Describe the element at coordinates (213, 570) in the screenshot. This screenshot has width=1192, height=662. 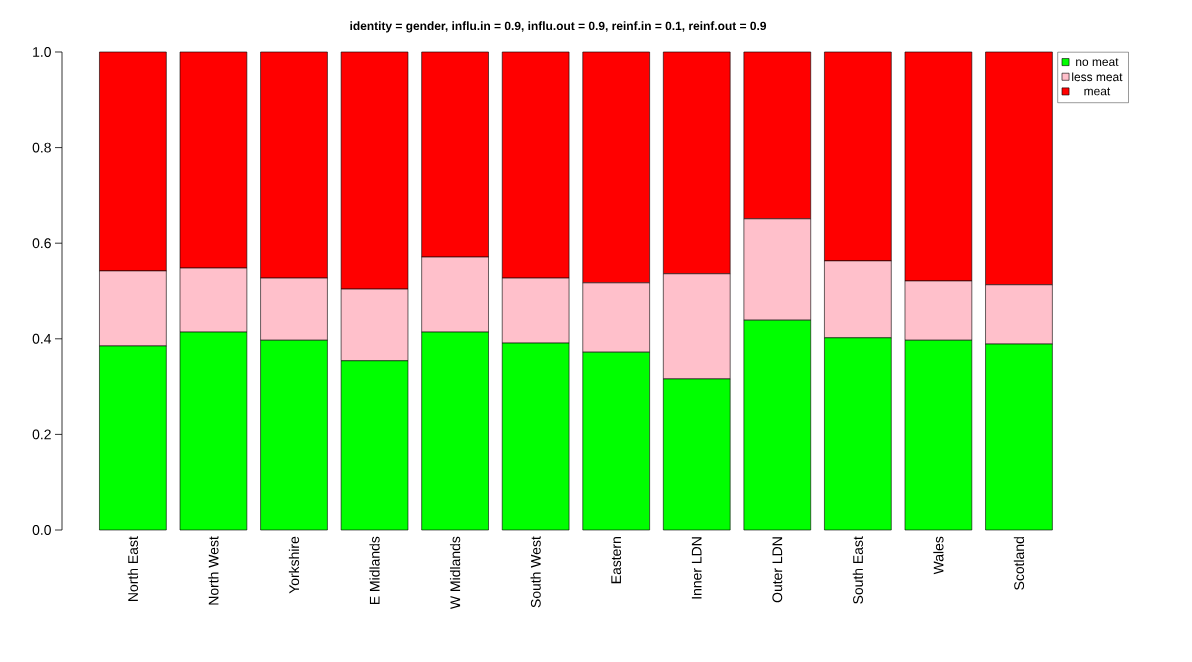
I see `x-tick-label: North West` at that location.